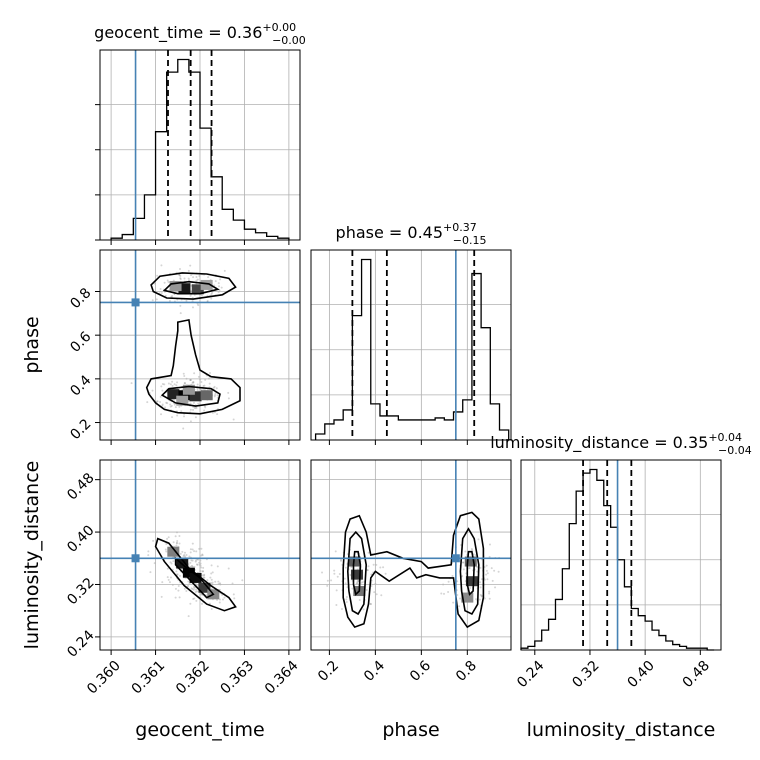 The image size is (760, 760). What do you see at coordinates (279, 27) in the screenshot?
I see `title-plus: +0.00` at bounding box center [279, 27].